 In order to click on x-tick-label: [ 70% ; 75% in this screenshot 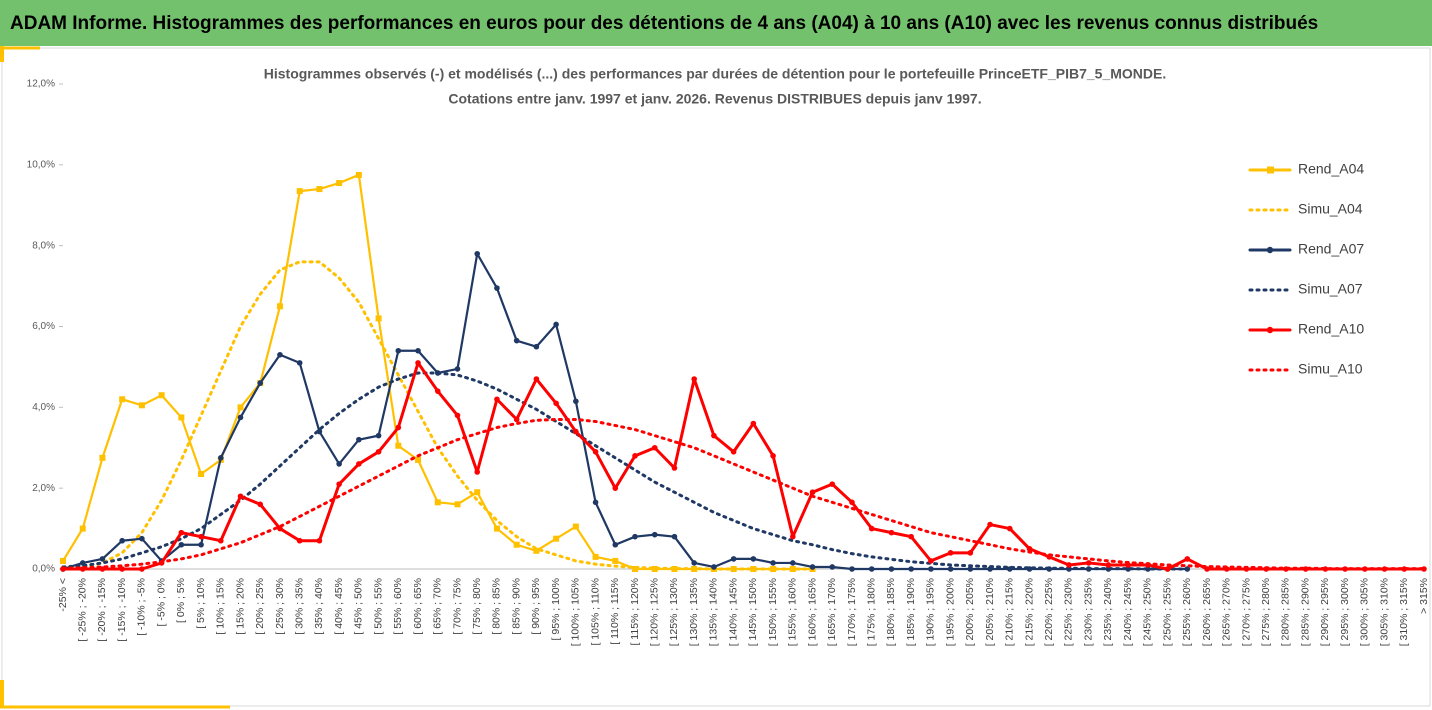, I will do `click(457, 606)`.